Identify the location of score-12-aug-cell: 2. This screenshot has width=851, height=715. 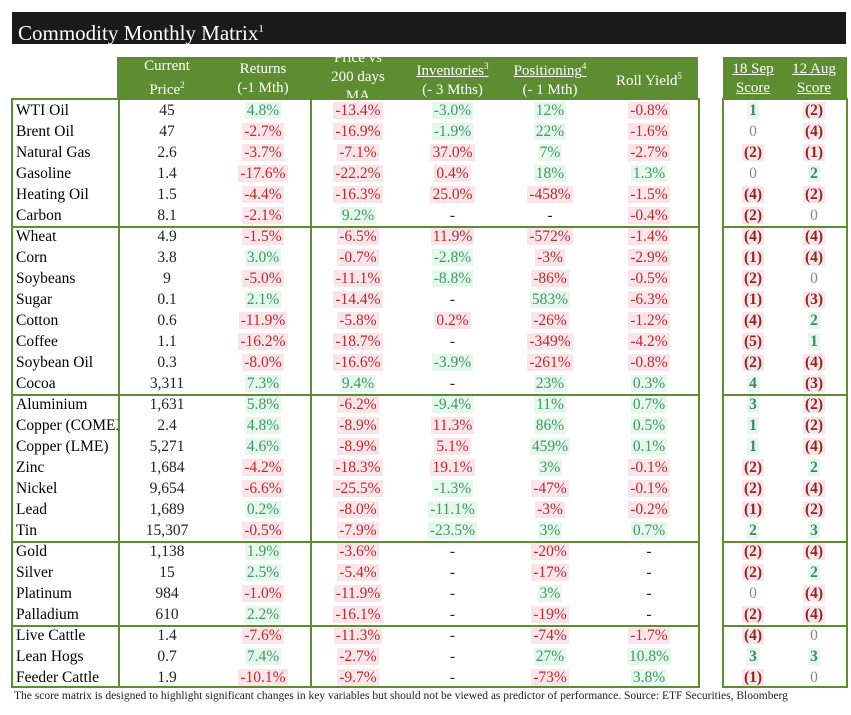
(814, 320).